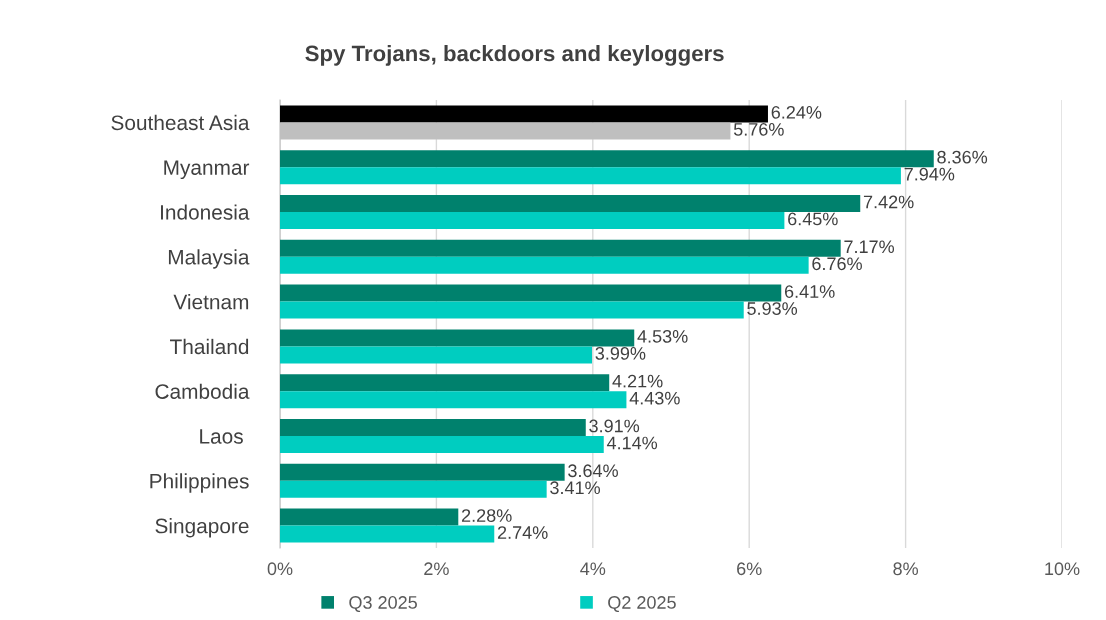 Image resolution: width=1106 pixels, height=620 pixels. What do you see at coordinates (772, 308) in the screenshot?
I see `data-label: 5.93%` at bounding box center [772, 308].